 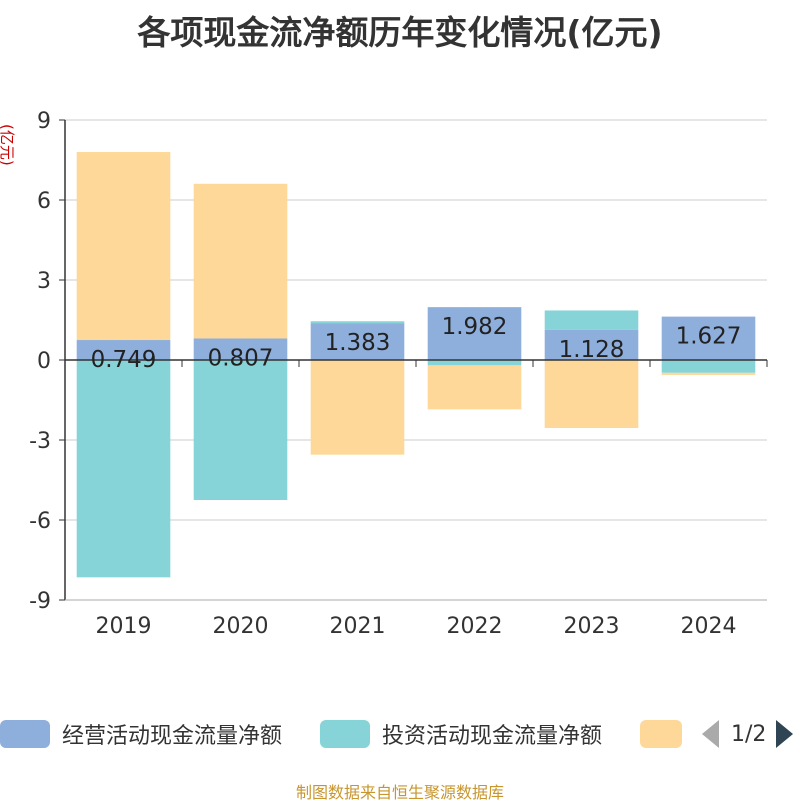 What do you see at coordinates (708, 373) in the screenshot?
I see `bar-series3-2024` at bounding box center [708, 373].